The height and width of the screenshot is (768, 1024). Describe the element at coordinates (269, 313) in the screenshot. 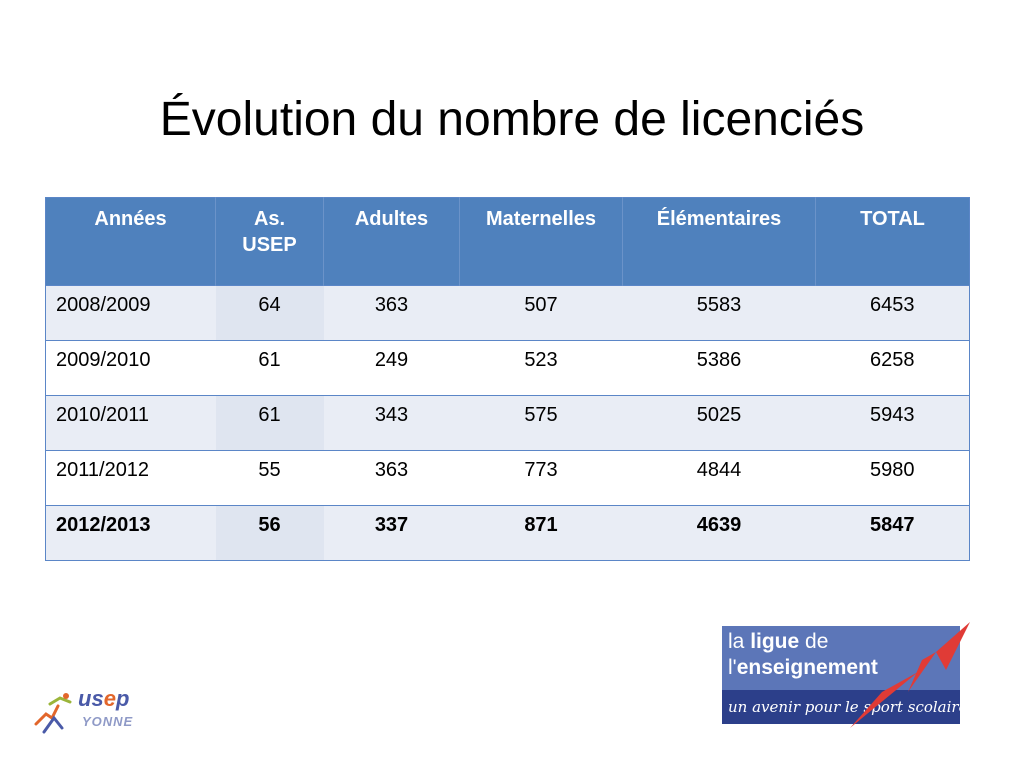

I see `cell-as-usep: 64` at that location.